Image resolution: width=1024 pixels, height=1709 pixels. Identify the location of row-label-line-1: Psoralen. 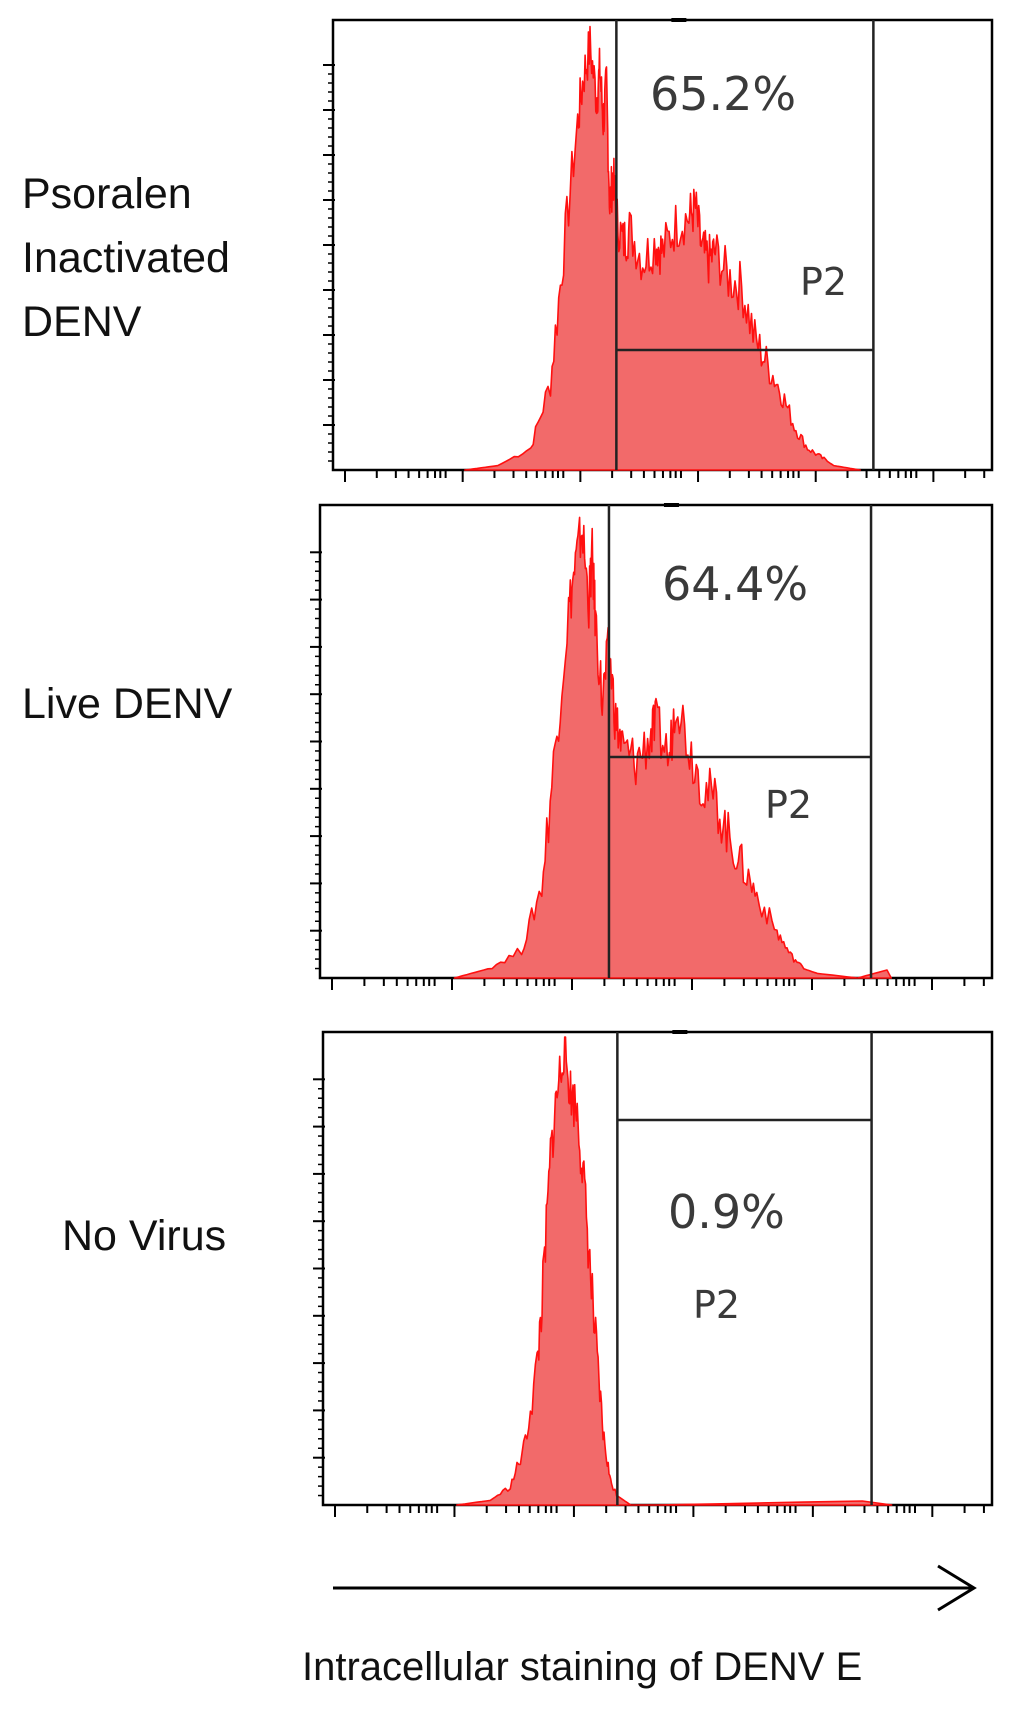
(107, 194).